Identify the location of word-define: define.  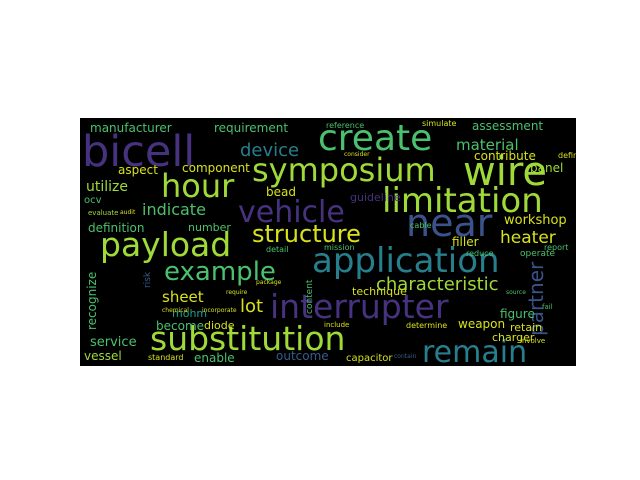
(567, 155).